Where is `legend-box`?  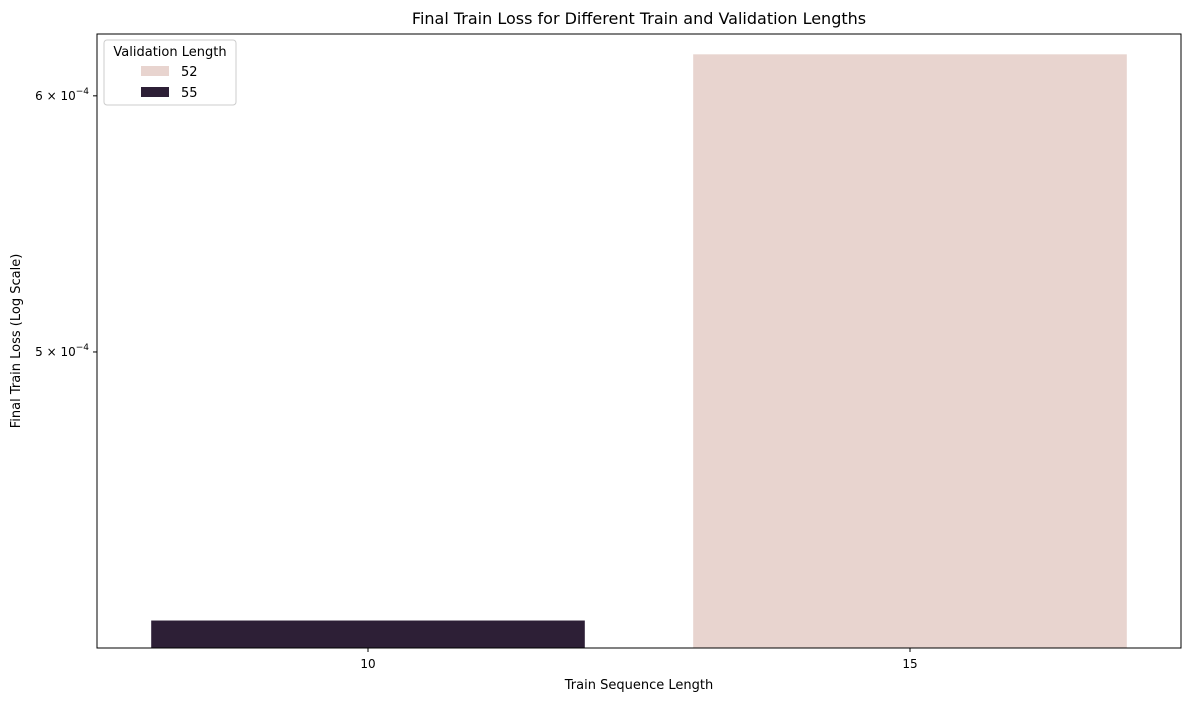
legend-box is located at coordinates (170, 72).